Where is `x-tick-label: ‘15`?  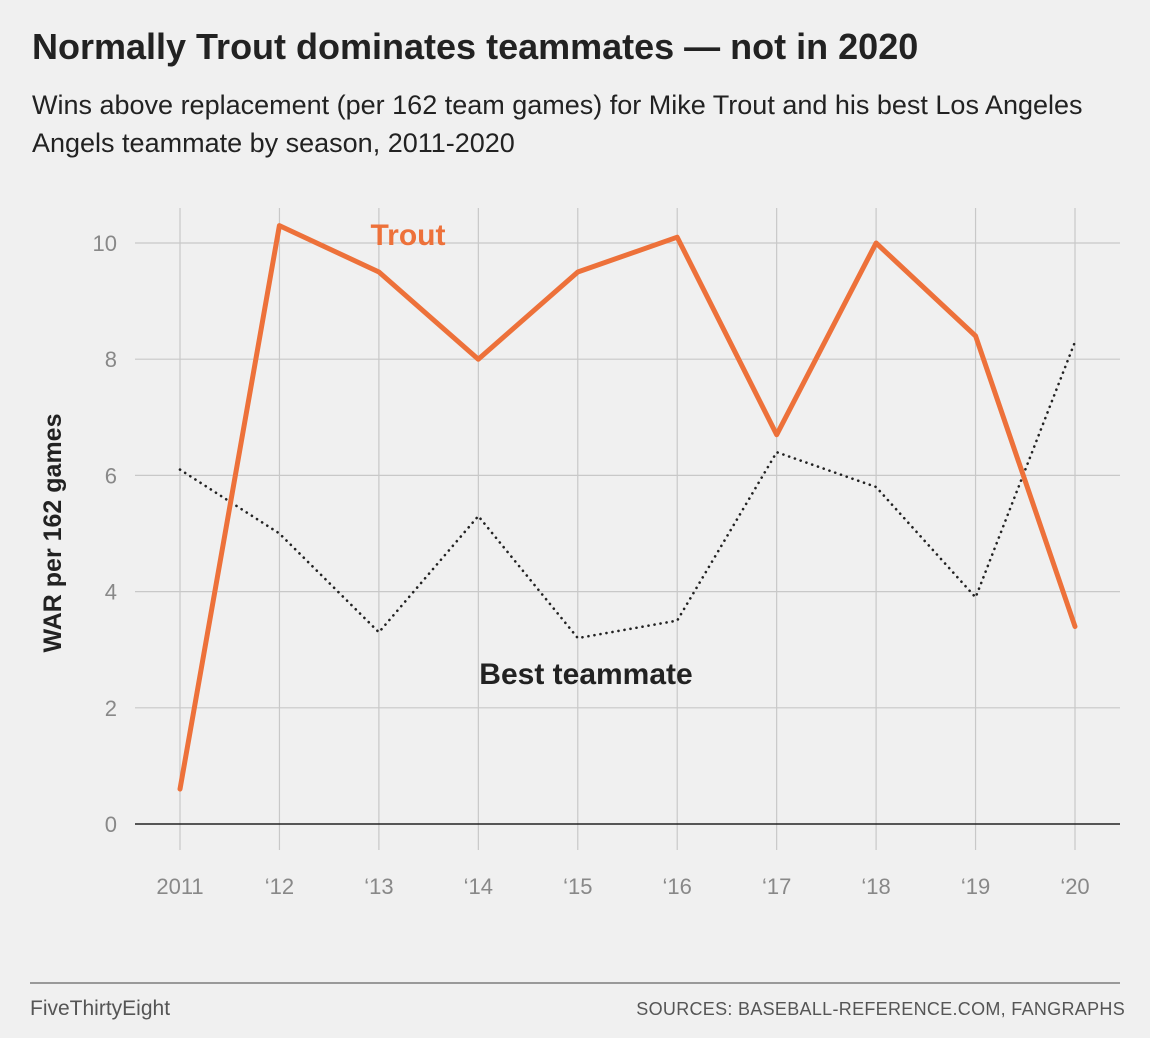 x-tick-label: ‘15 is located at coordinates (577, 886).